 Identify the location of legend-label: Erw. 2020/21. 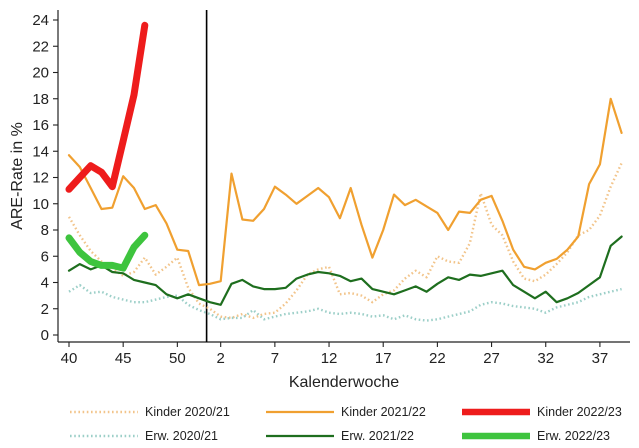
(181, 436).